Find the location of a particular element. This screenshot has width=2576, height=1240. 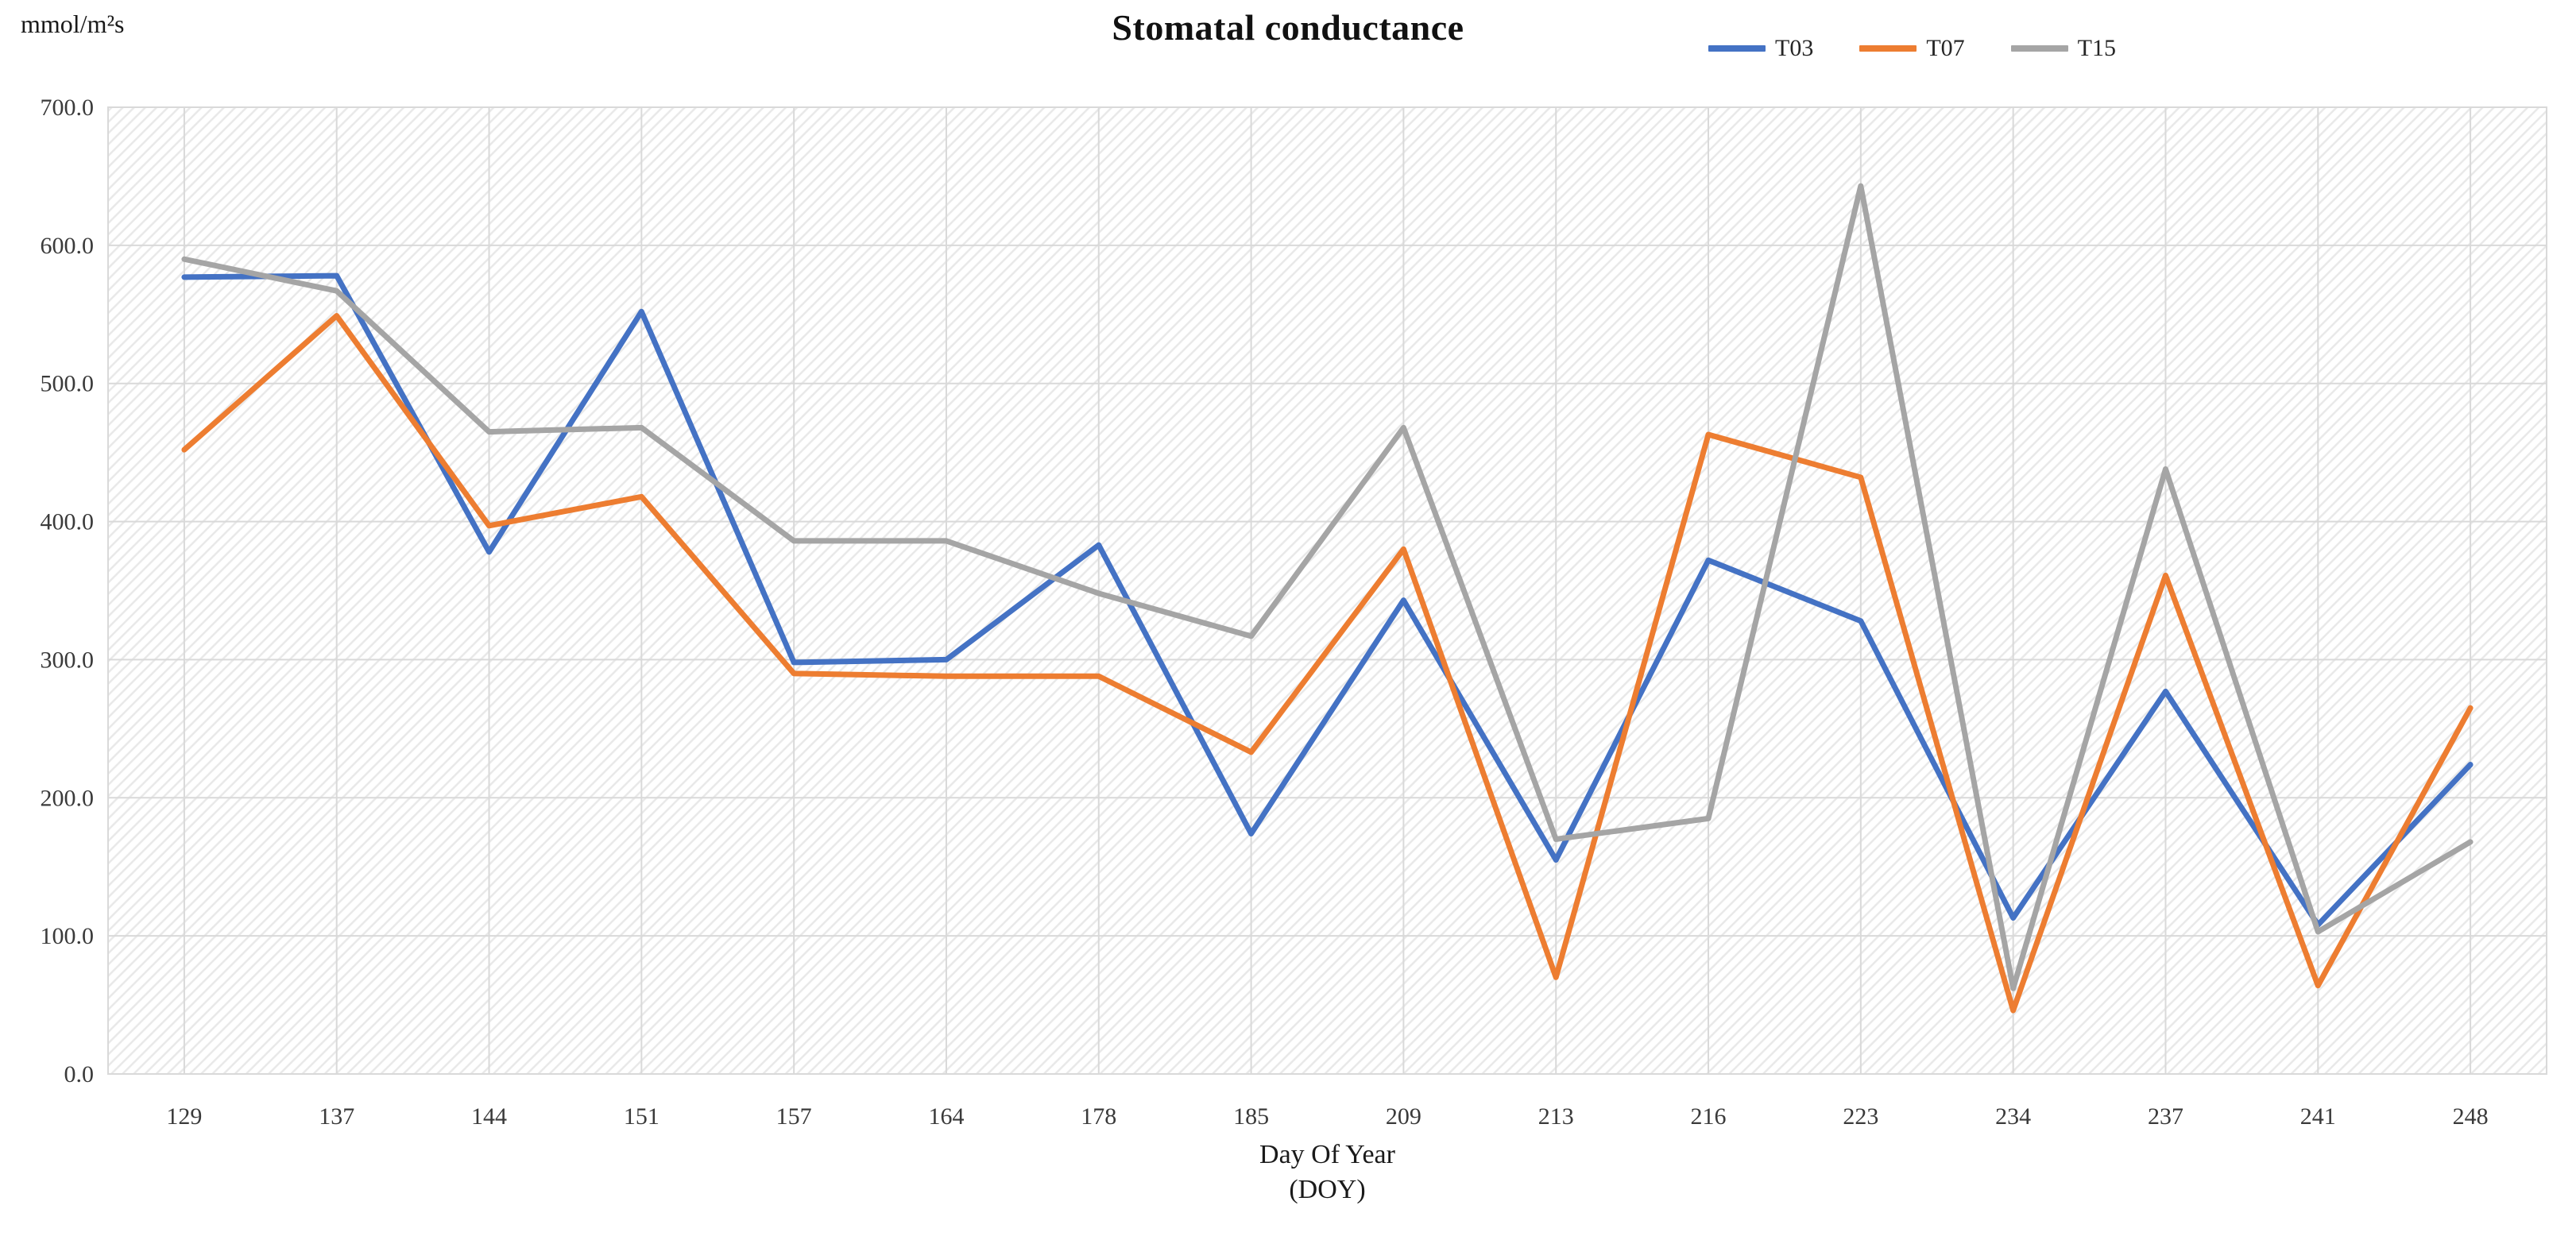

x-tick-label: 164 is located at coordinates (946, 1116).